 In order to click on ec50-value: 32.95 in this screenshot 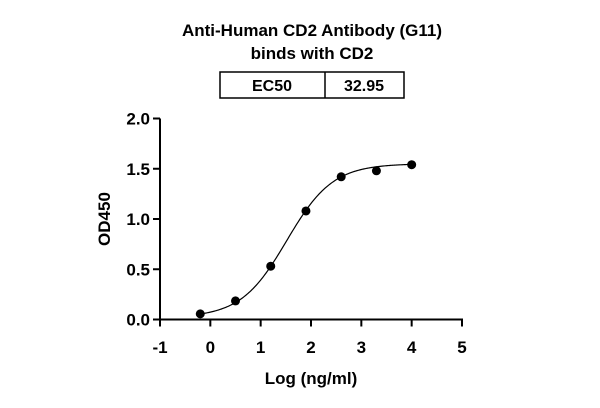, I will do `click(364, 86)`.